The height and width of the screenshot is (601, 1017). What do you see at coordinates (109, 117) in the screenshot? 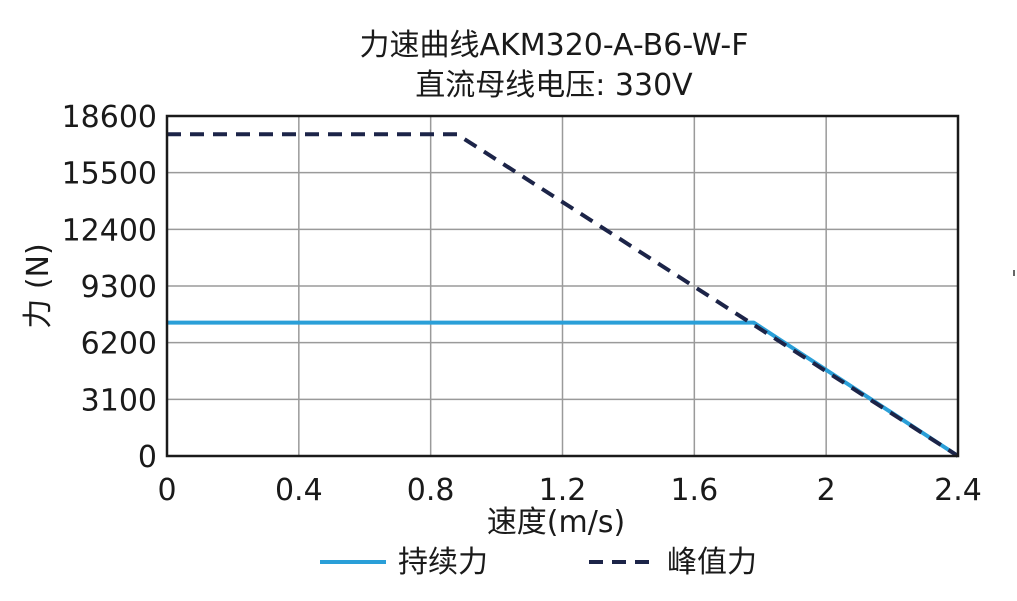
I see `y-tick-label: 18600` at bounding box center [109, 117].